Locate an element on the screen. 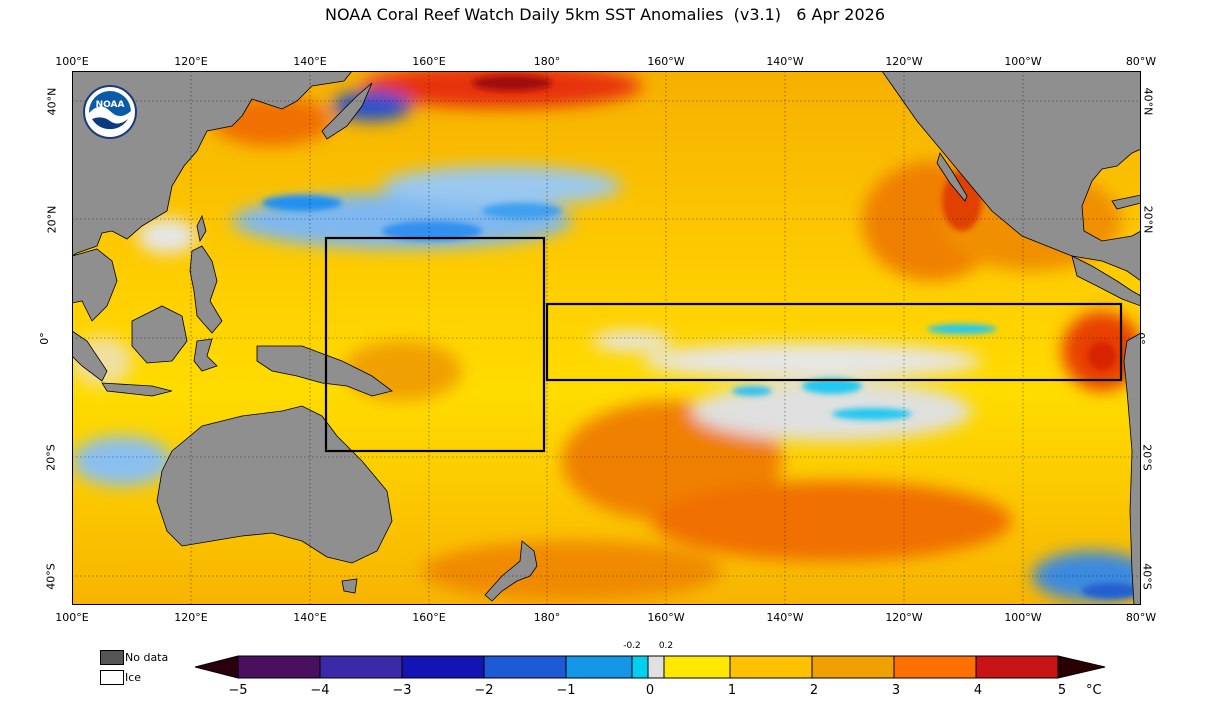 Image resolution: width=1210 pixels, height=705 pixels. colorbar-tick: −4 is located at coordinates (320, 690).